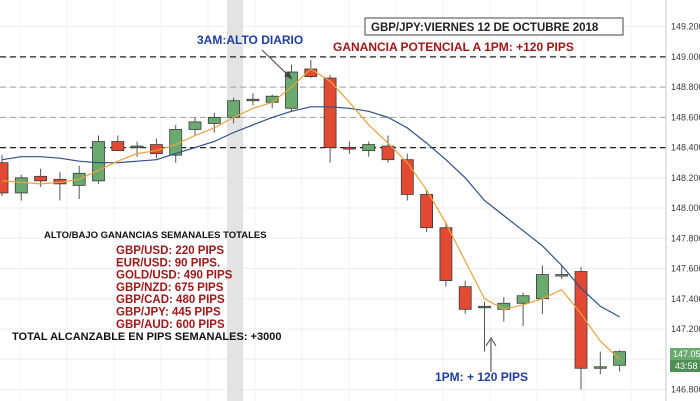 The width and height of the screenshot is (700, 401). I want to click on y-tick-label: 148.200, so click(685, 178).